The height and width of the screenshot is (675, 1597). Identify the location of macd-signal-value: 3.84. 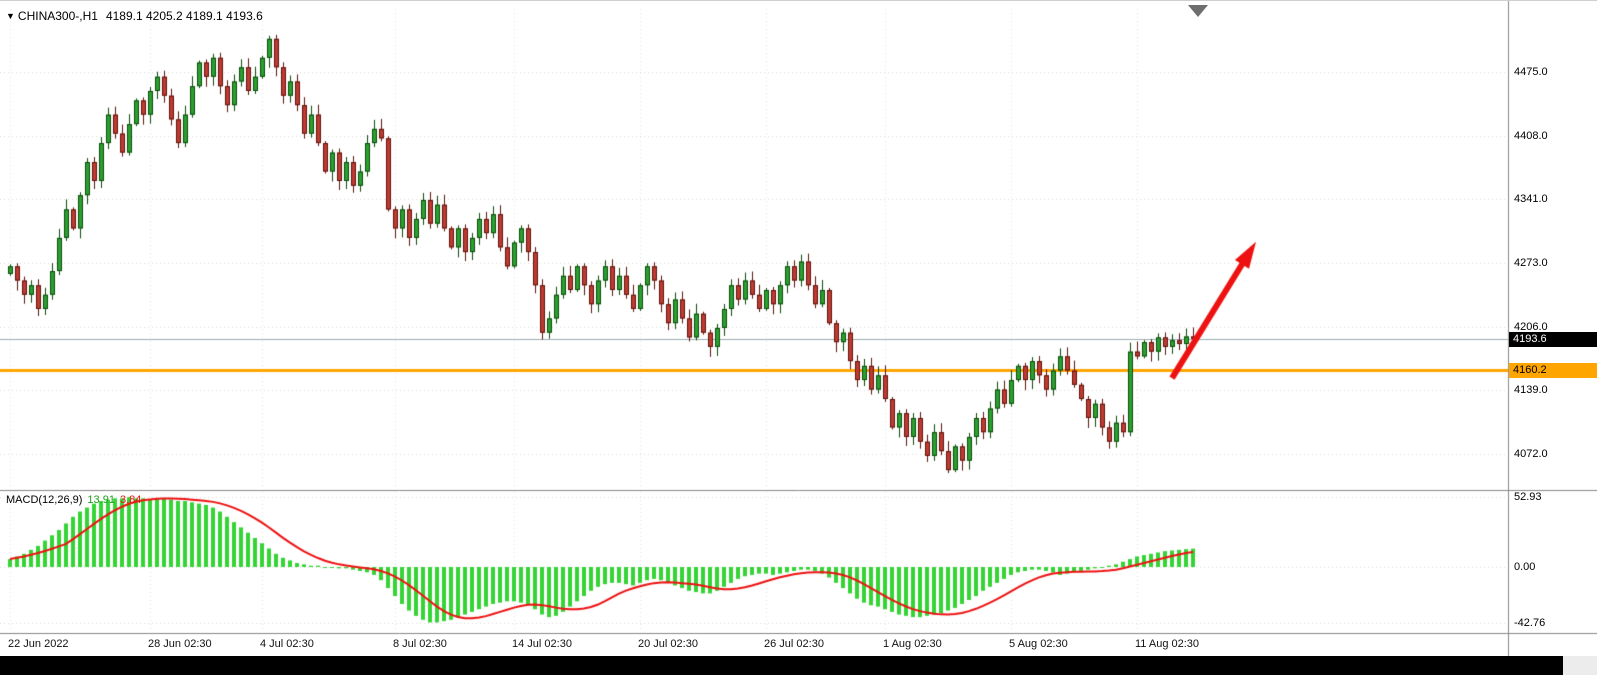
(130, 500).